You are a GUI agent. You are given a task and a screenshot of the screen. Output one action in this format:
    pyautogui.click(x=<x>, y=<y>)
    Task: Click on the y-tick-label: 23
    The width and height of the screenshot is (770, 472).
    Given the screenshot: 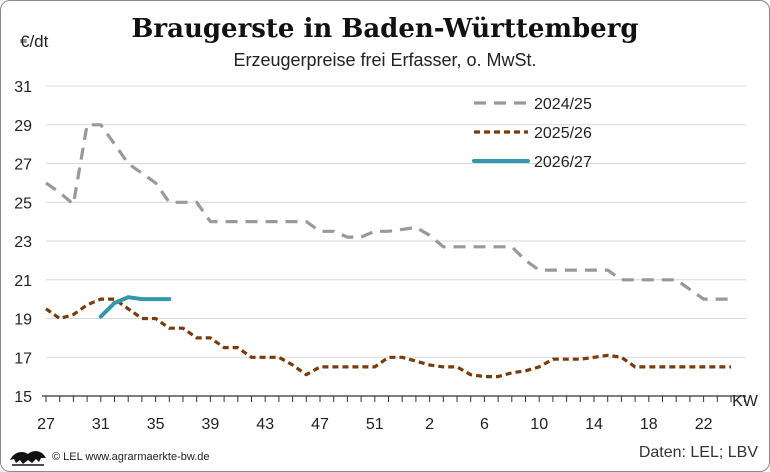 What is the action you would take?
    pyautogui.click(x=23, y=242)
    